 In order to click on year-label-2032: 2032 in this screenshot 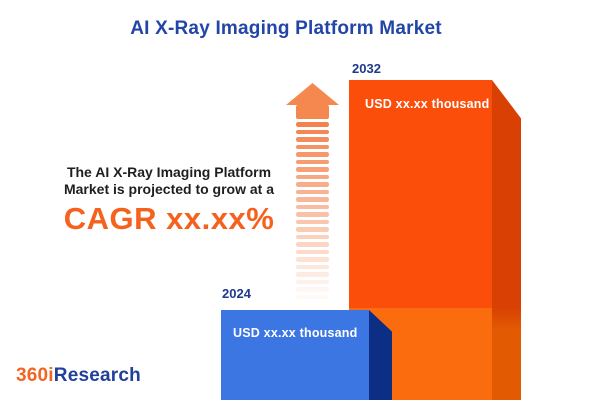, I will do `click(366, 68)`.